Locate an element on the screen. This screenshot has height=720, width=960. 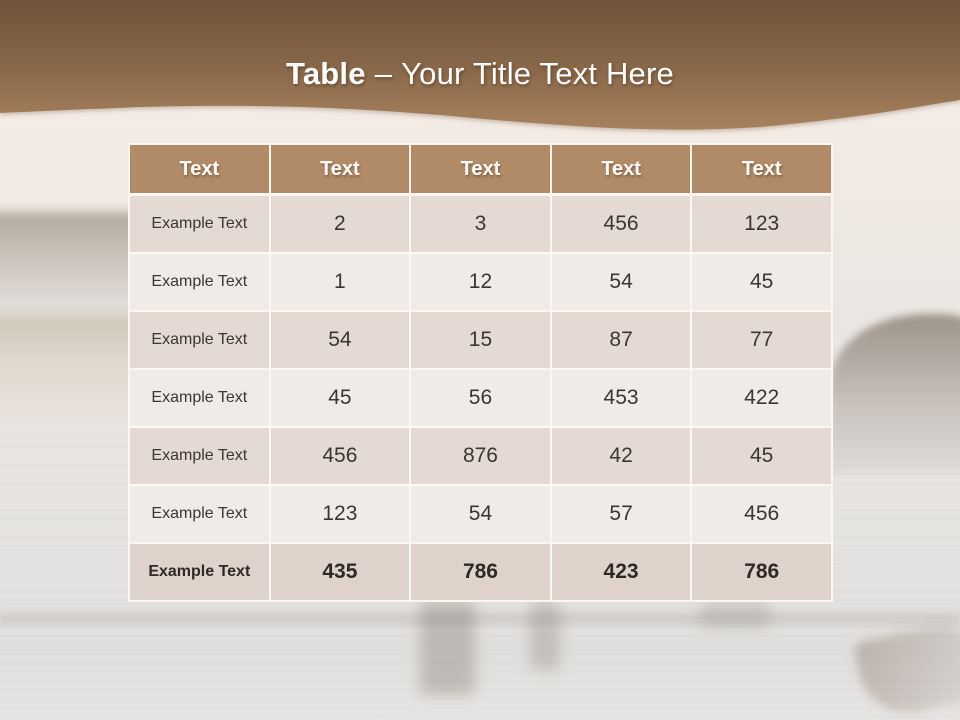
background-driftwood is located at coordinates (906, 669).